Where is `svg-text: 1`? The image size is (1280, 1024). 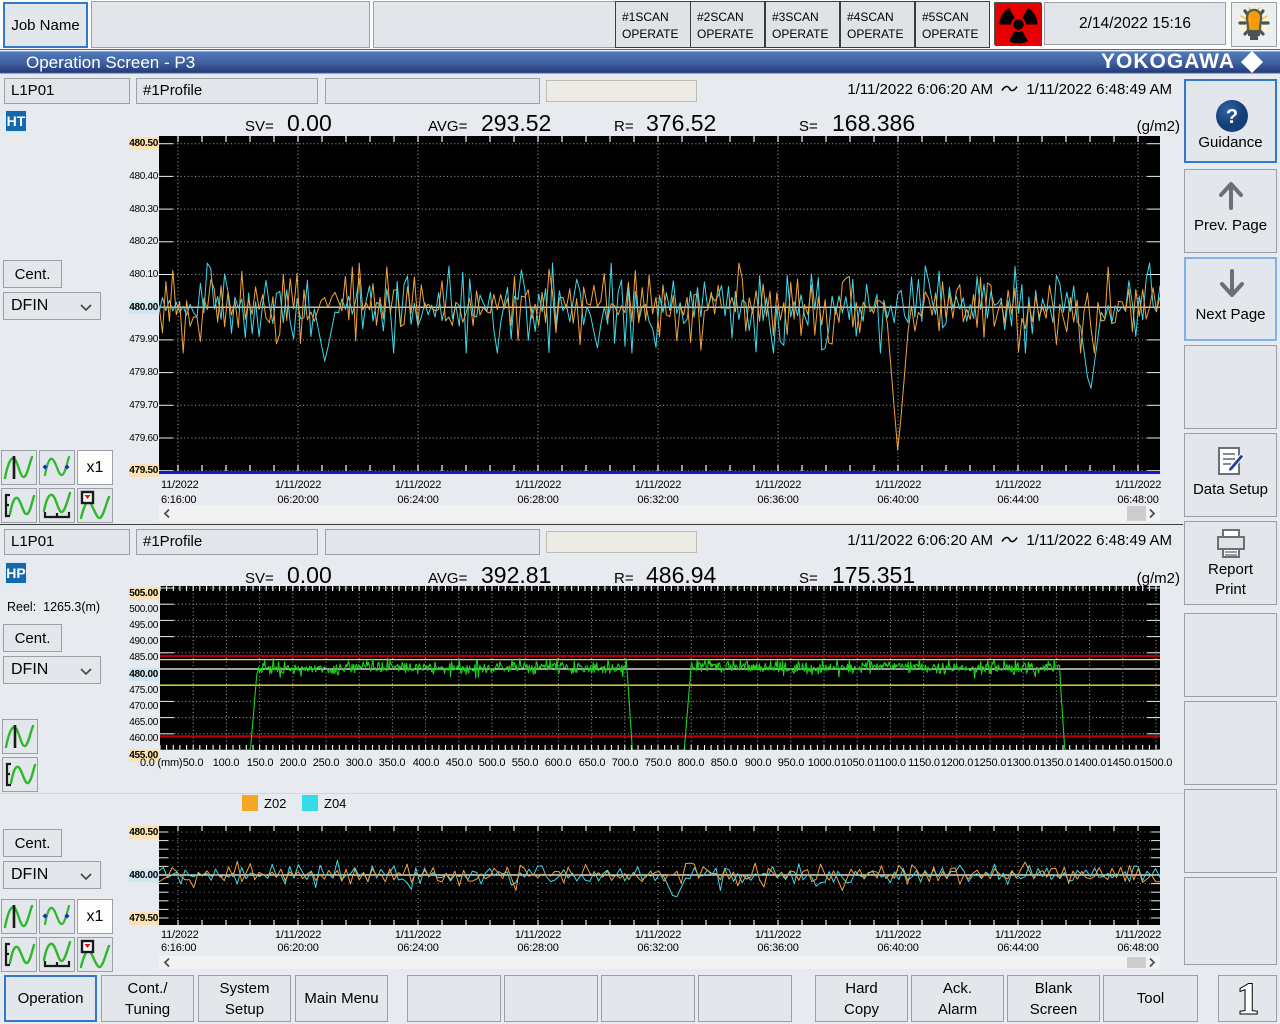 svg-text: 1 is located at coordinates (1248, 999).